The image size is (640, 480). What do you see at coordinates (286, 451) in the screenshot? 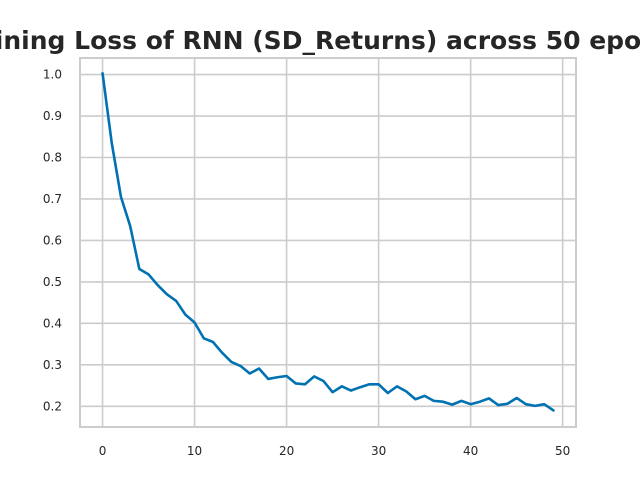
I see `x-tick-label: 20` at bounding box center [286, 451].